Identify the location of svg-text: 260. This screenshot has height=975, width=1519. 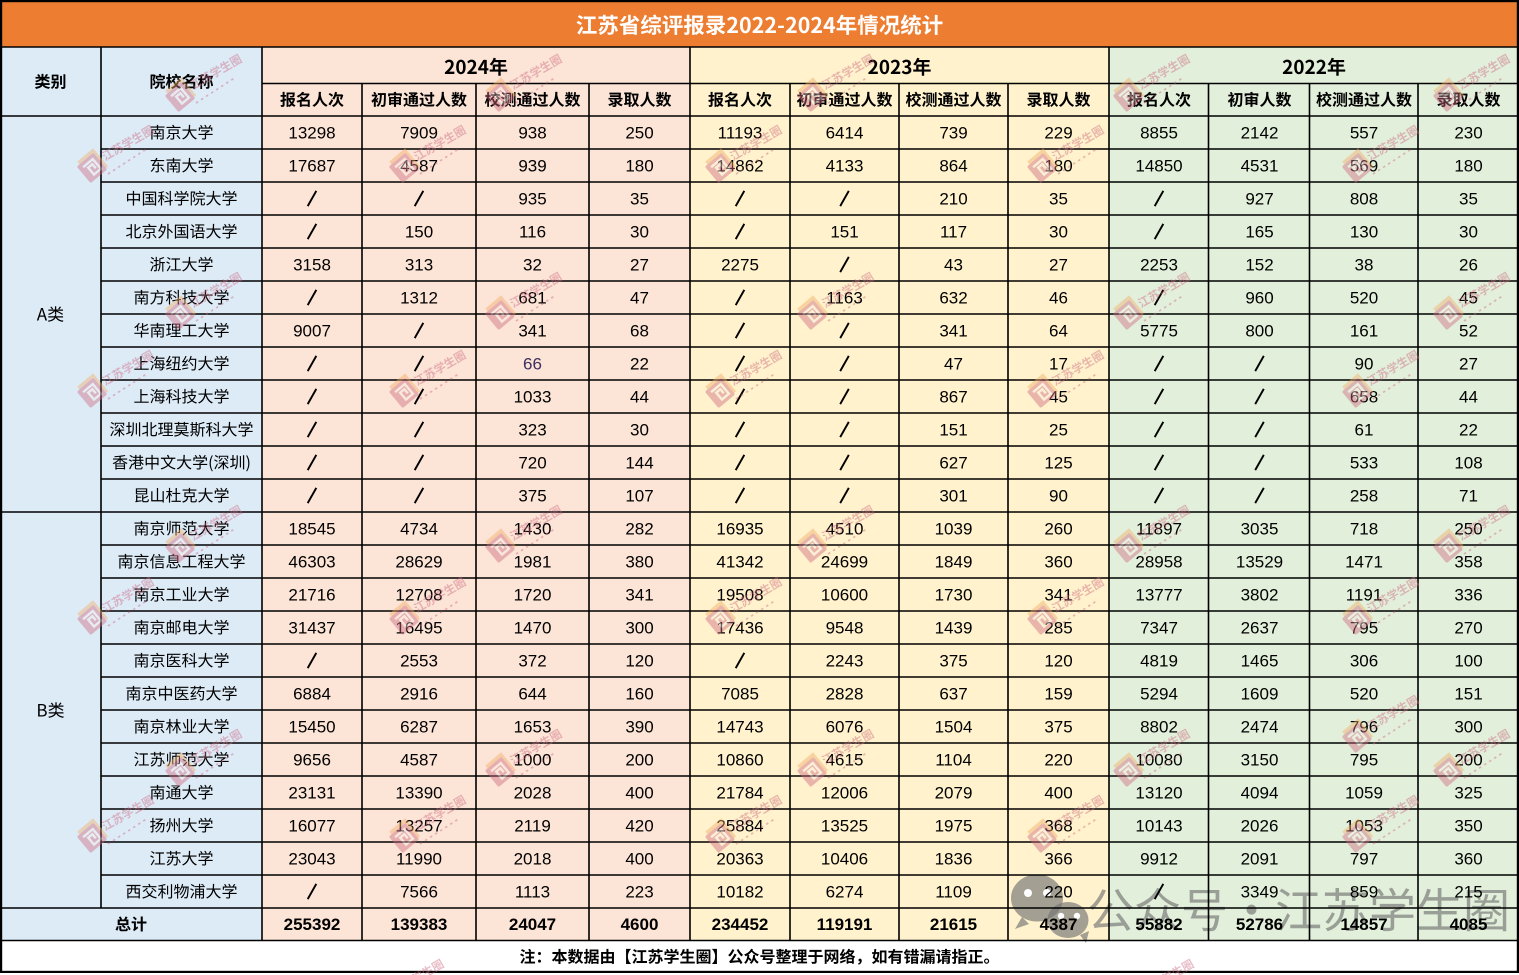
(1058, 529).